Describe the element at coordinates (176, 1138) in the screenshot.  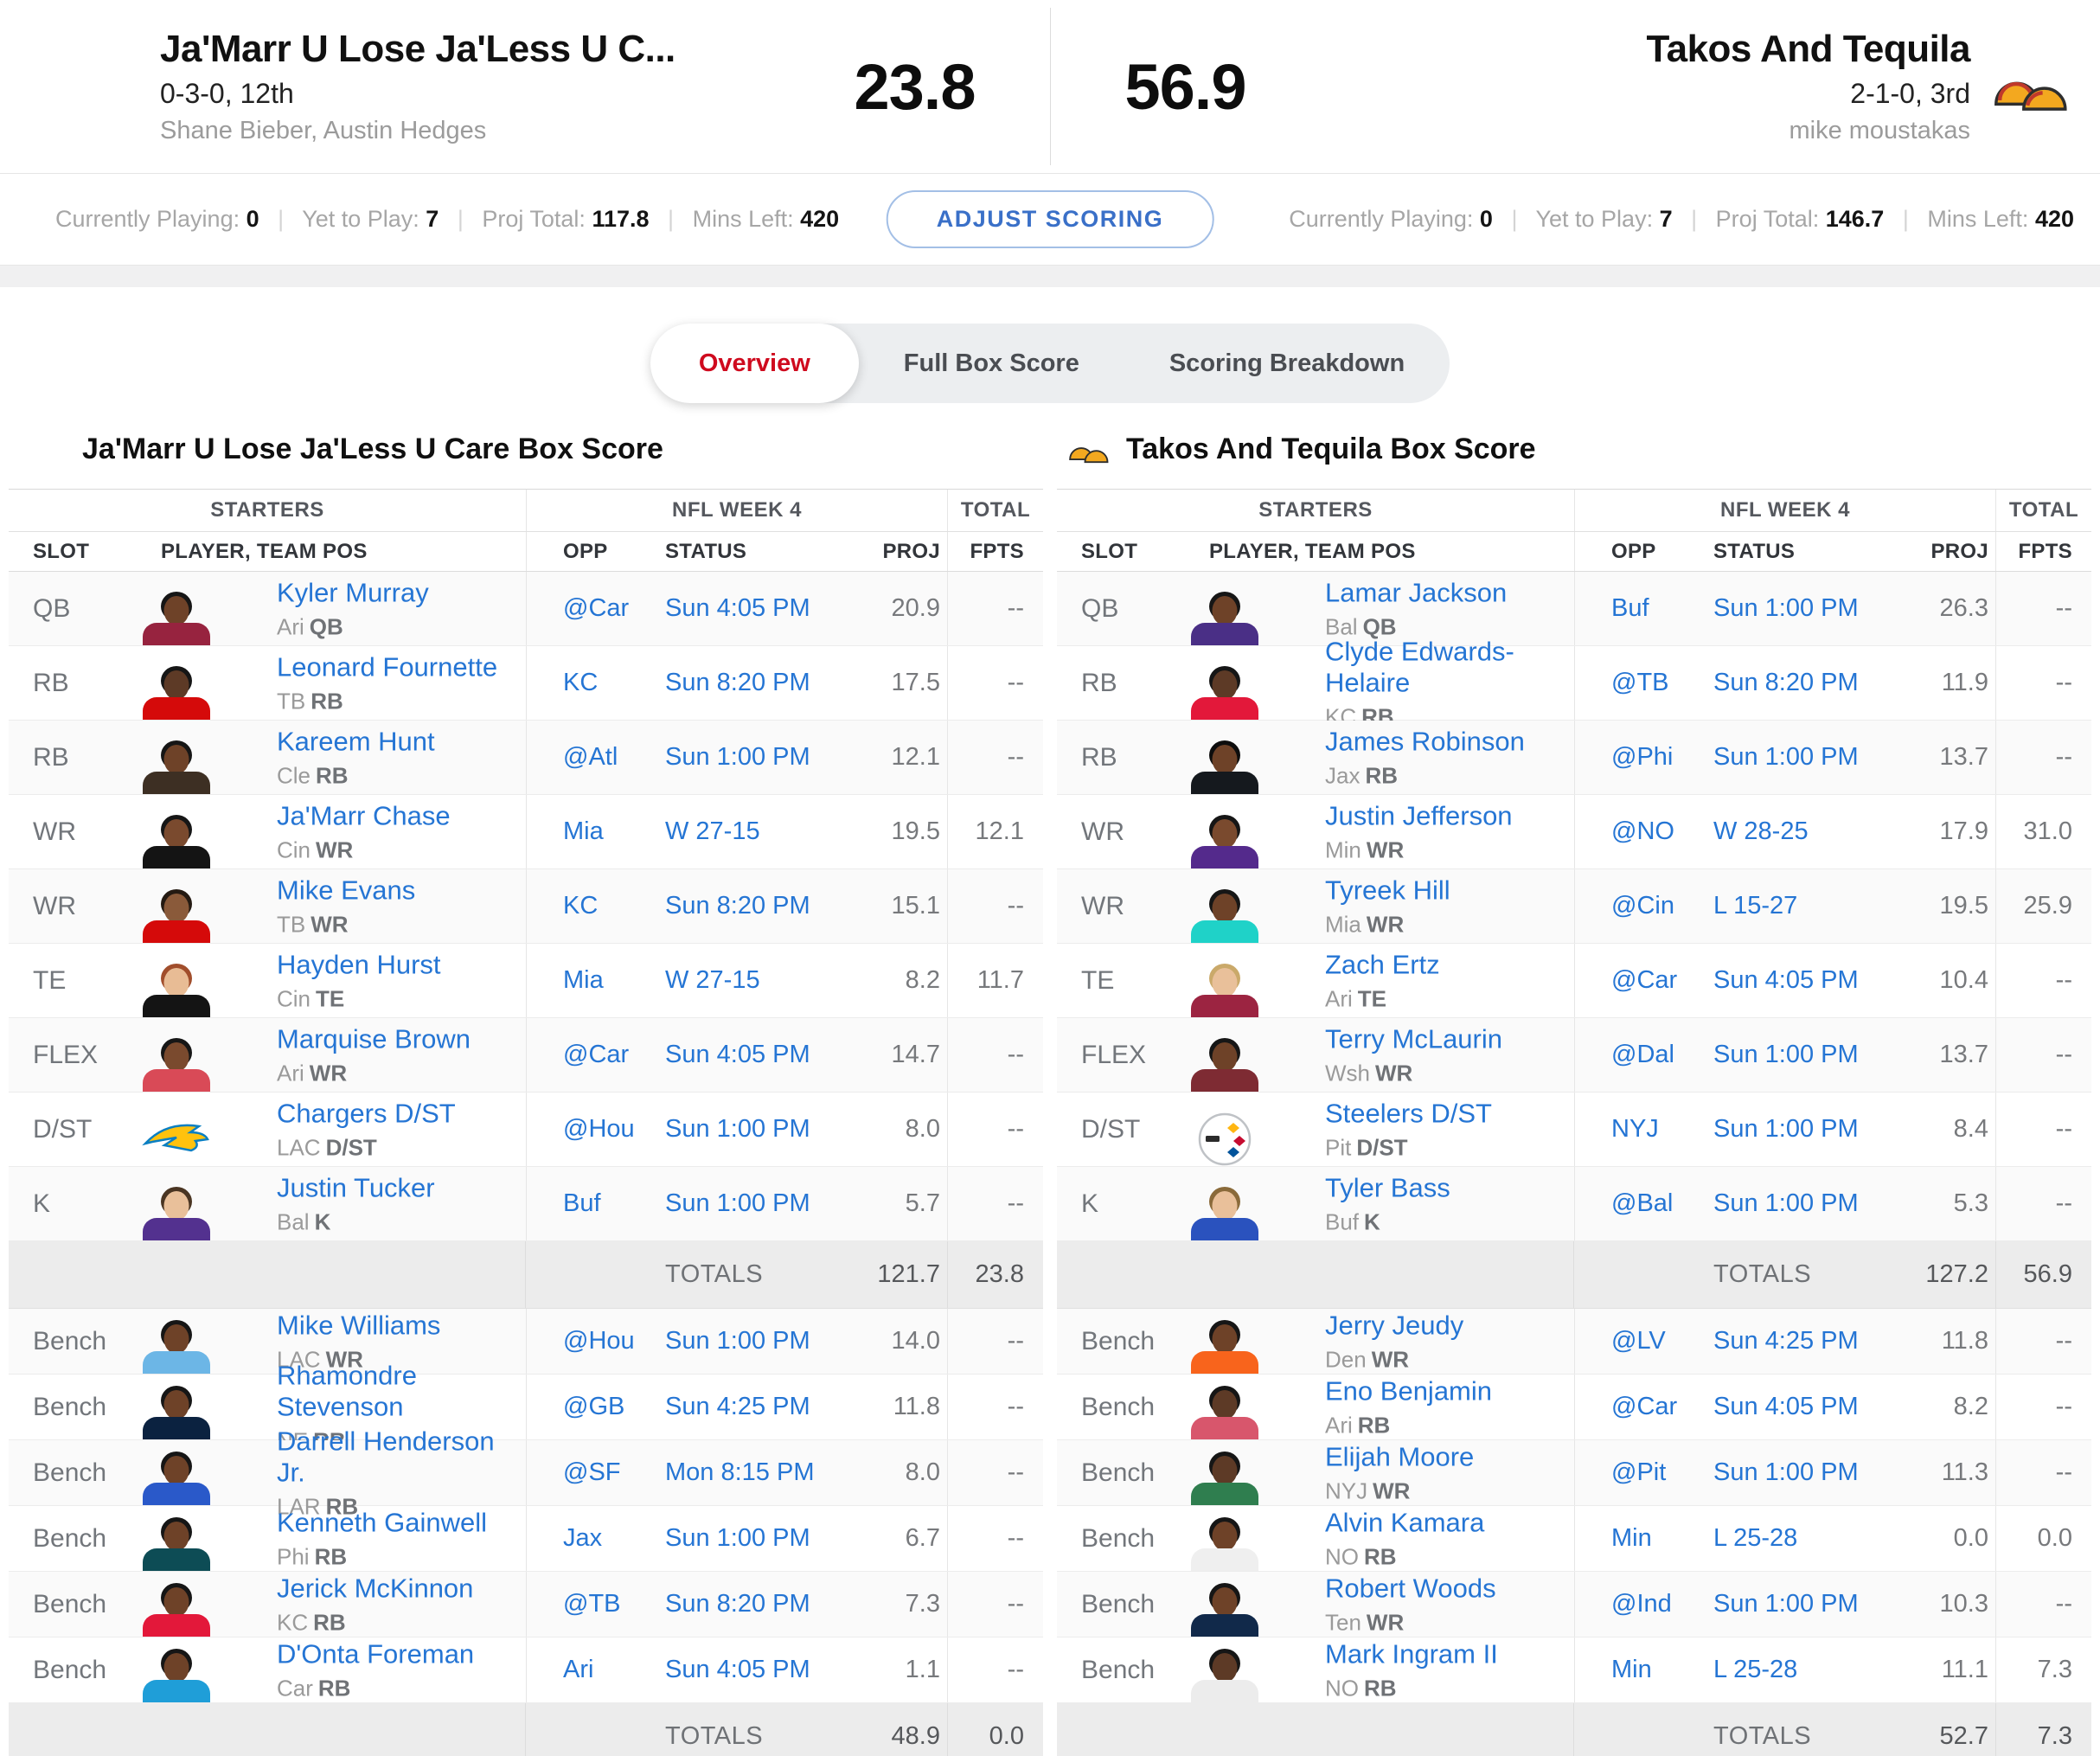
I see `chargers-logo` at that location.